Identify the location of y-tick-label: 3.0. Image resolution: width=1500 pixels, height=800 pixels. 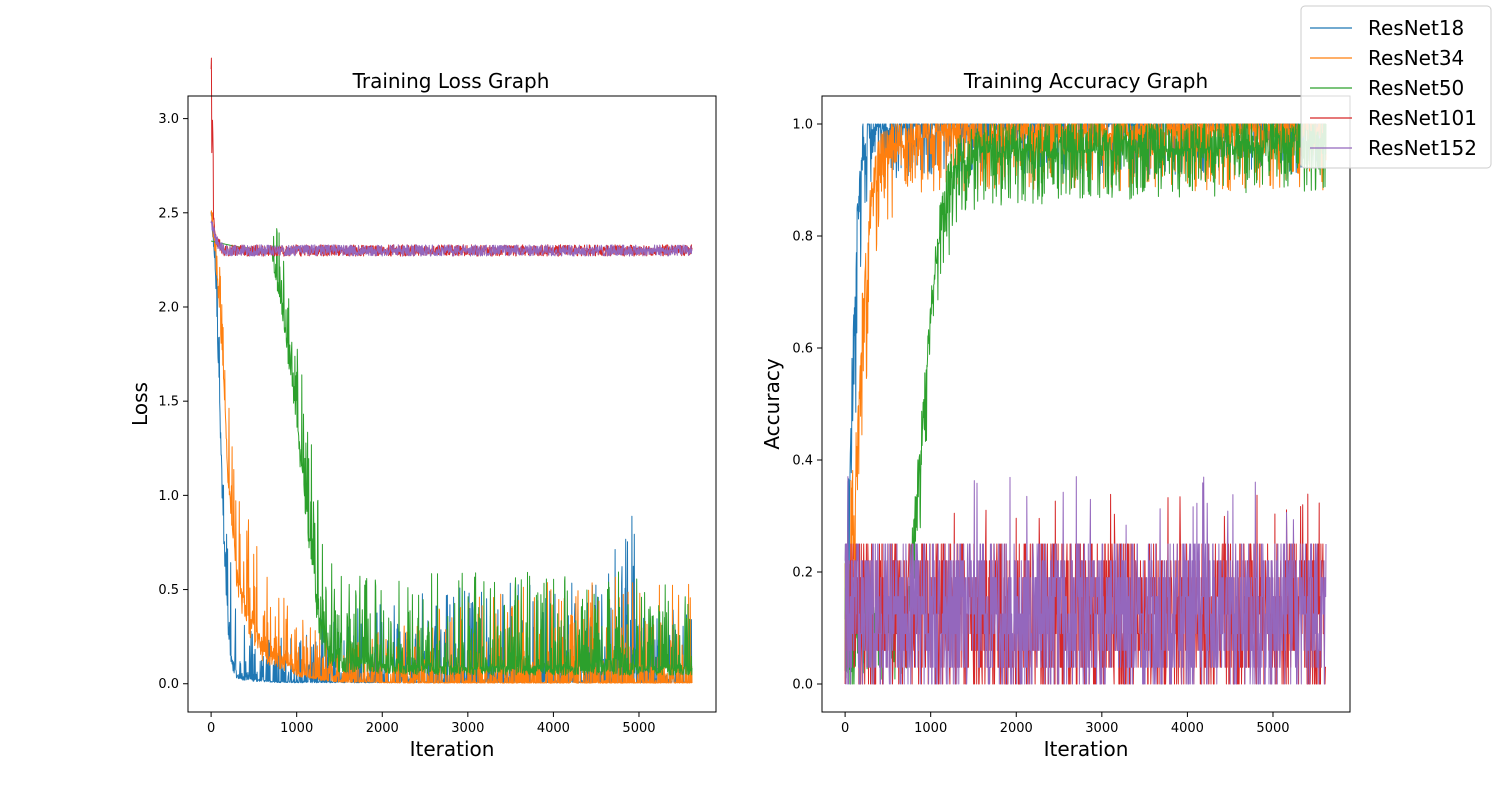
(168, 119).